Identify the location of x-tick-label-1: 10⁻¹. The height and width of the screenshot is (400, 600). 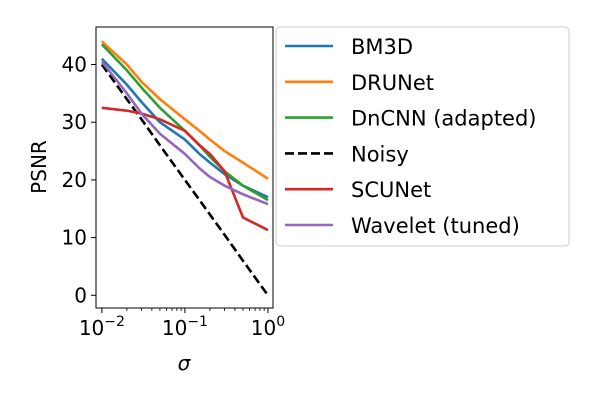
(185, 327).